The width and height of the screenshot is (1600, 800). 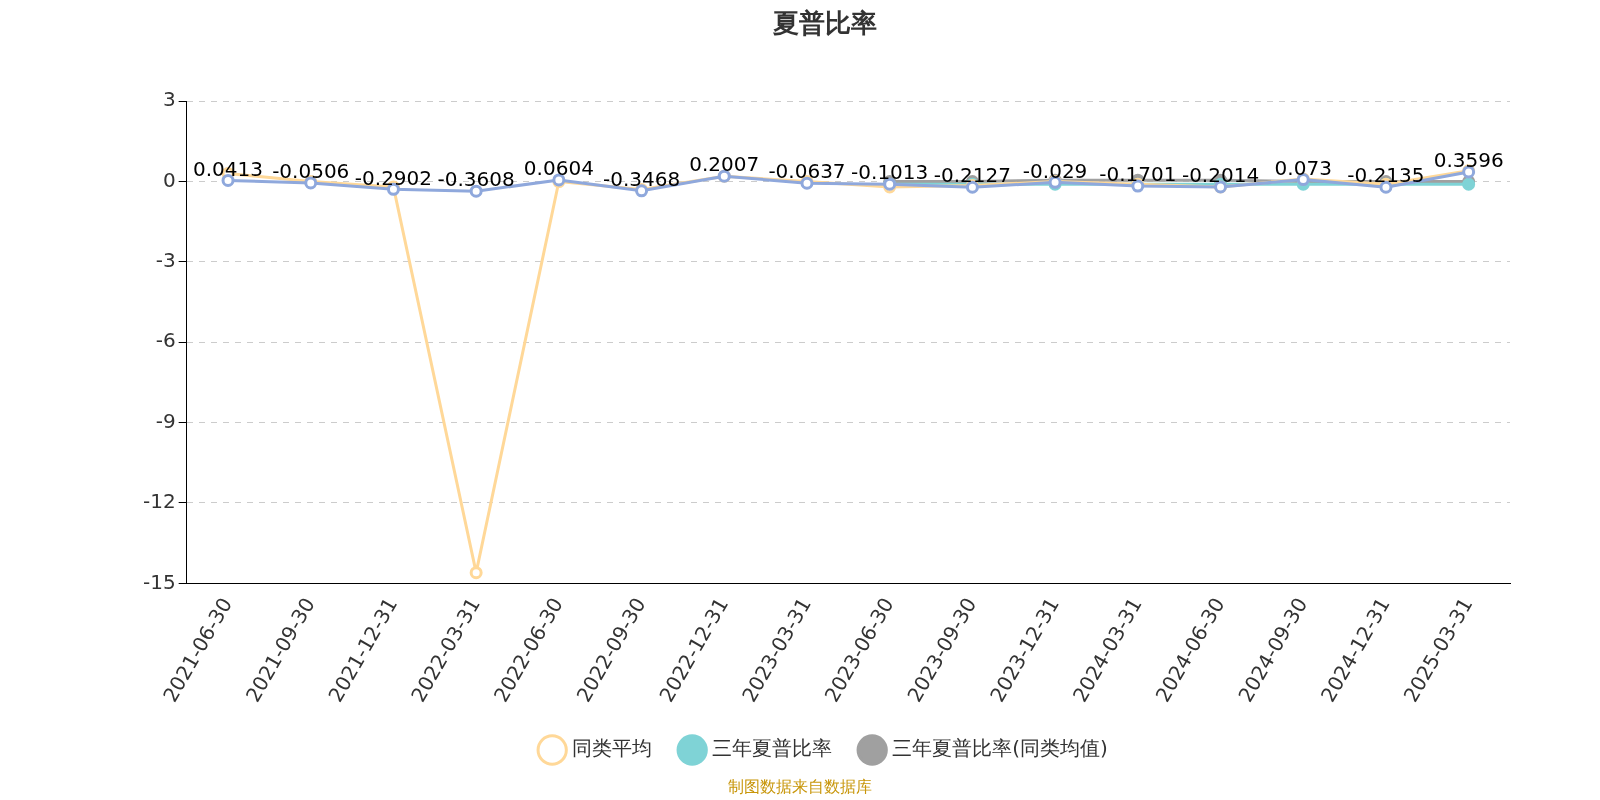 I want to click on data-label: -0.3468, so click(x=641, y=179).